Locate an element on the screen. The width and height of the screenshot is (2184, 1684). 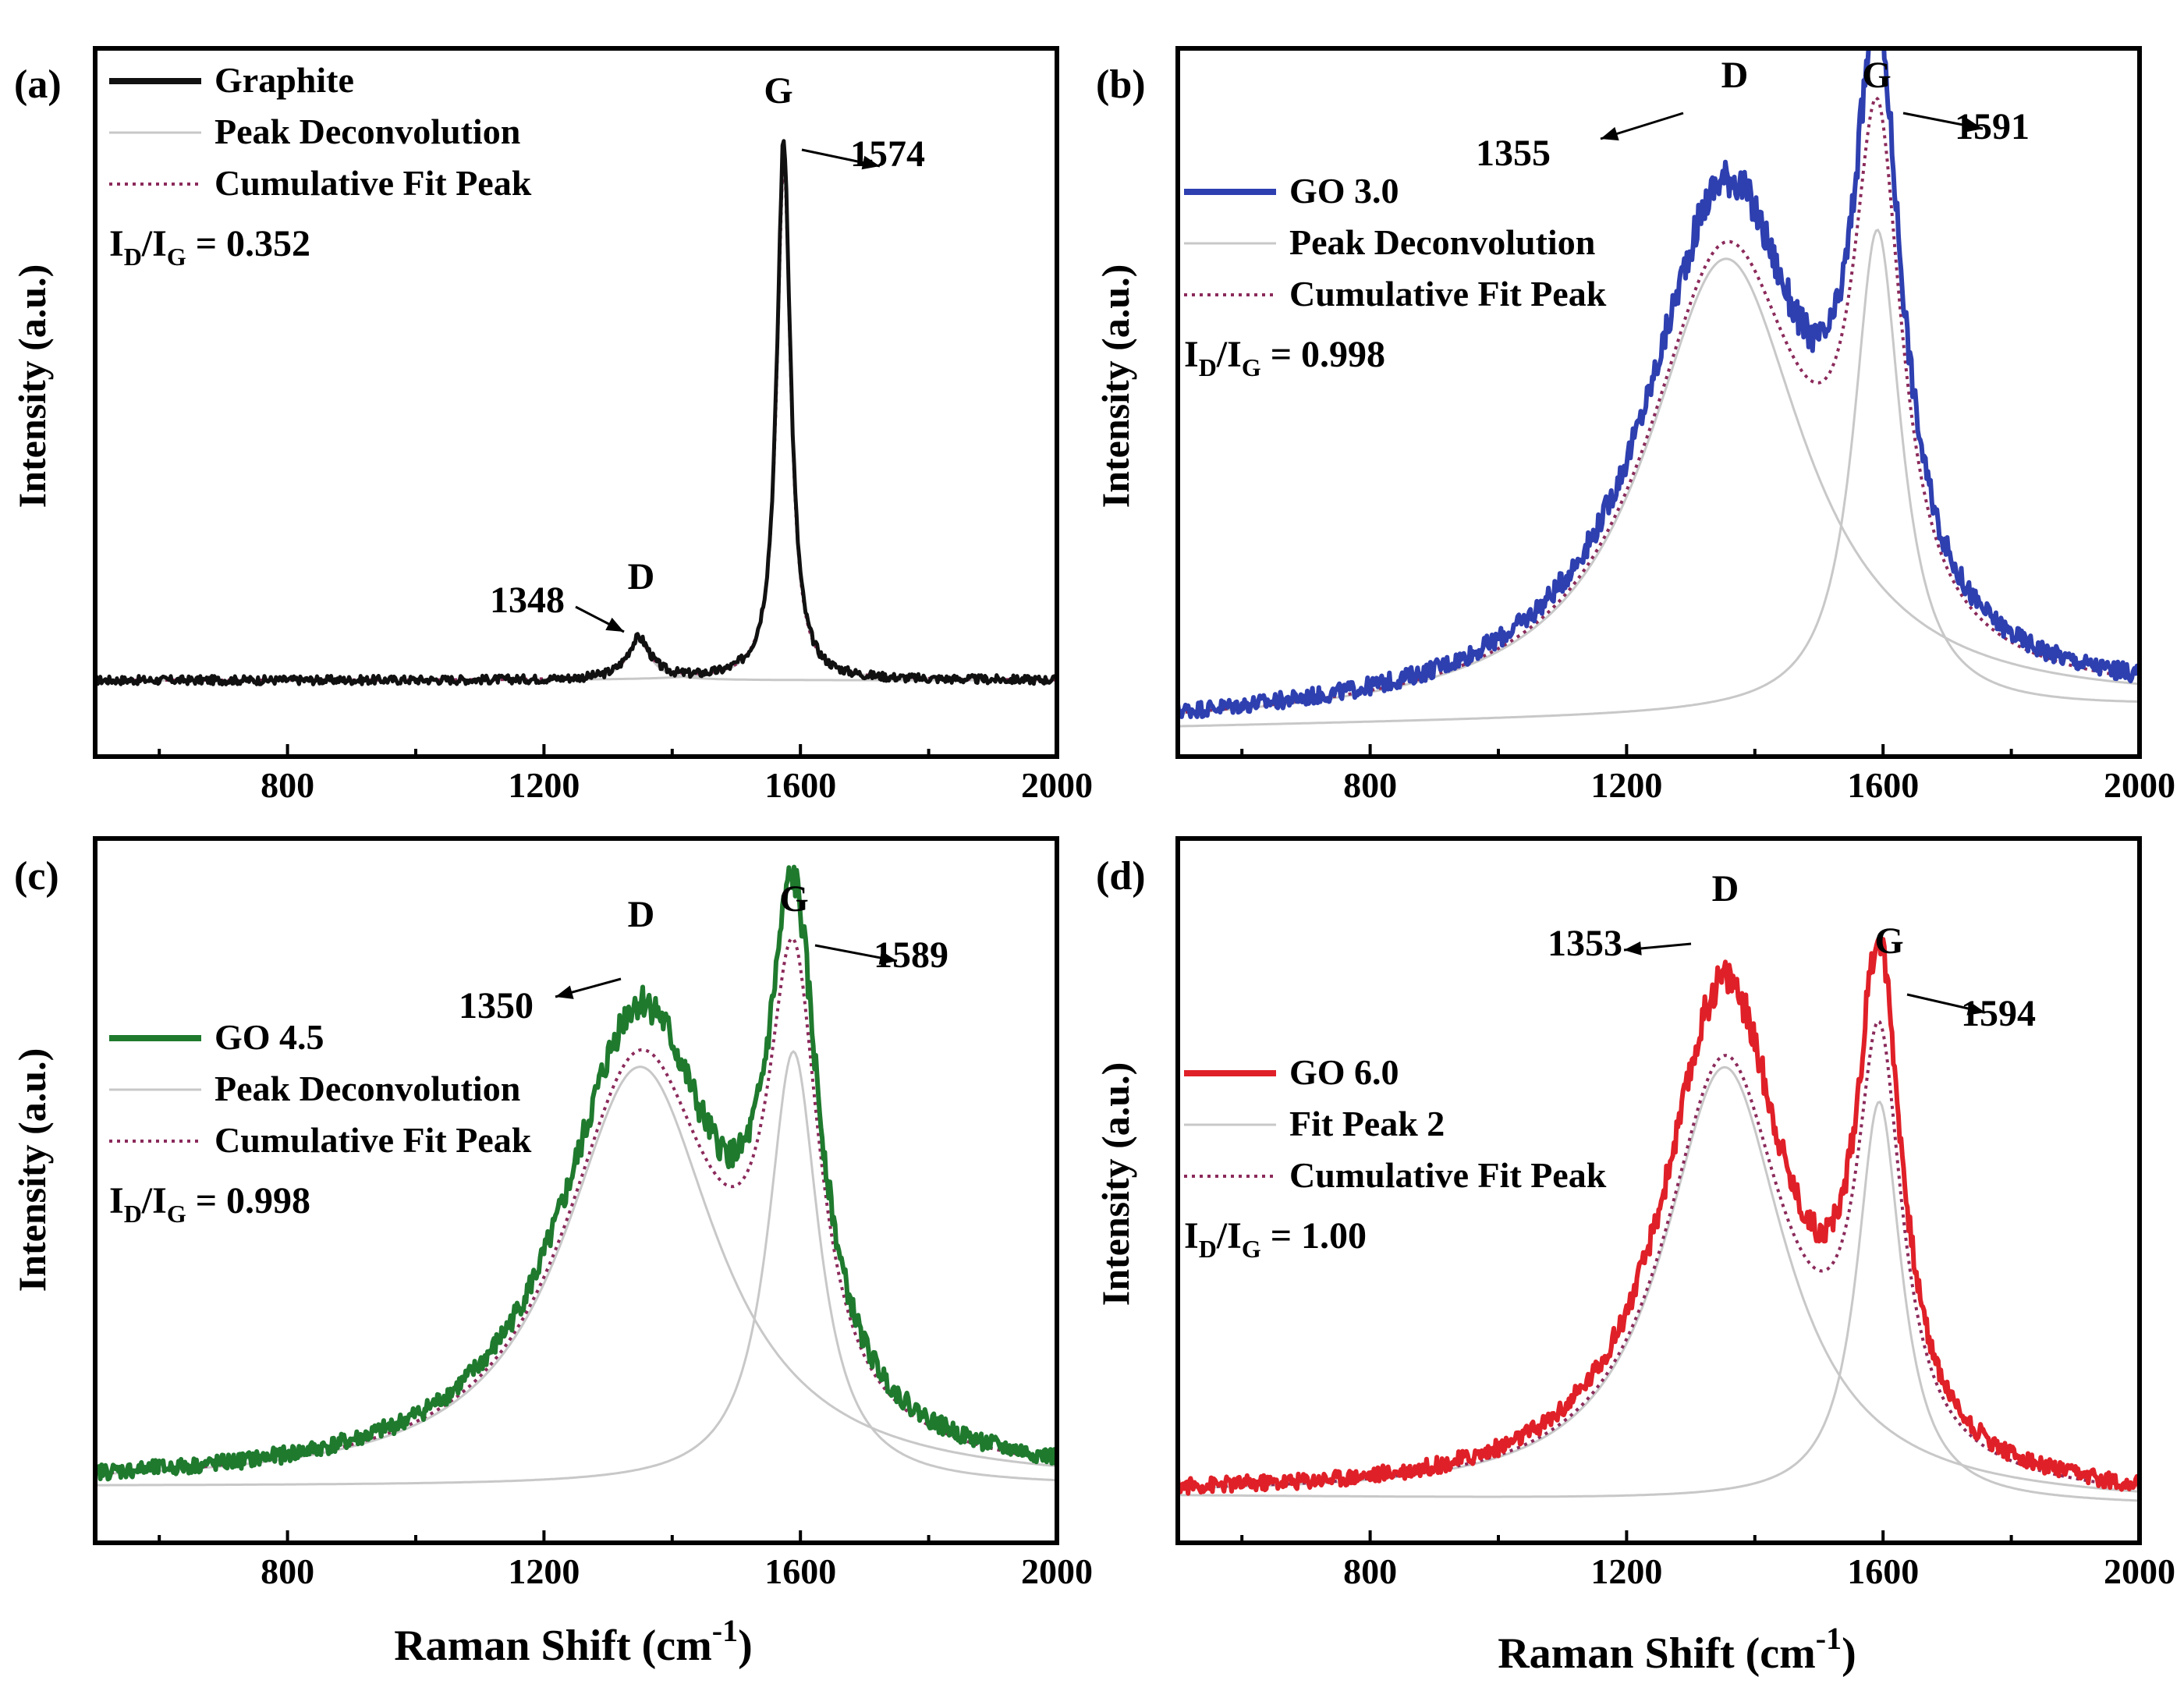
legend-label: Graphite is located at coordinates (284, 80).